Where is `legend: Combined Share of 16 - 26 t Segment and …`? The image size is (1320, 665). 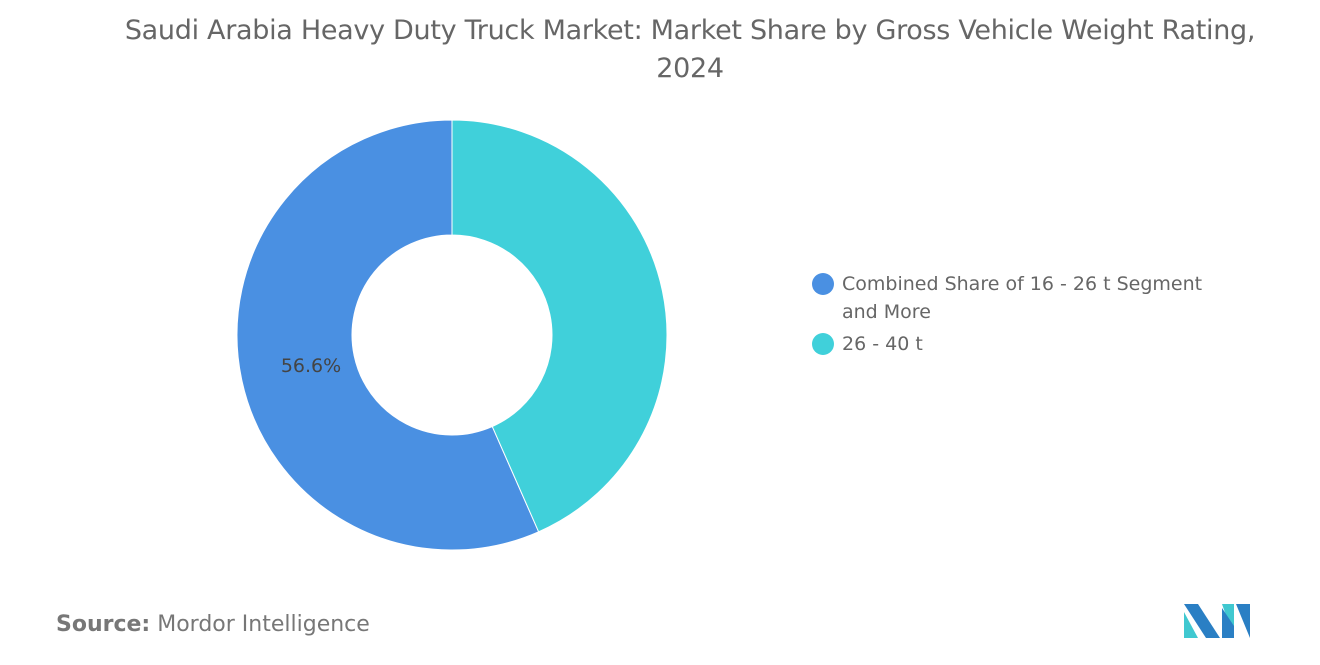
legend: Combined Share of 16 - 26 t Segment and … is located at coordinates (1017, 316).